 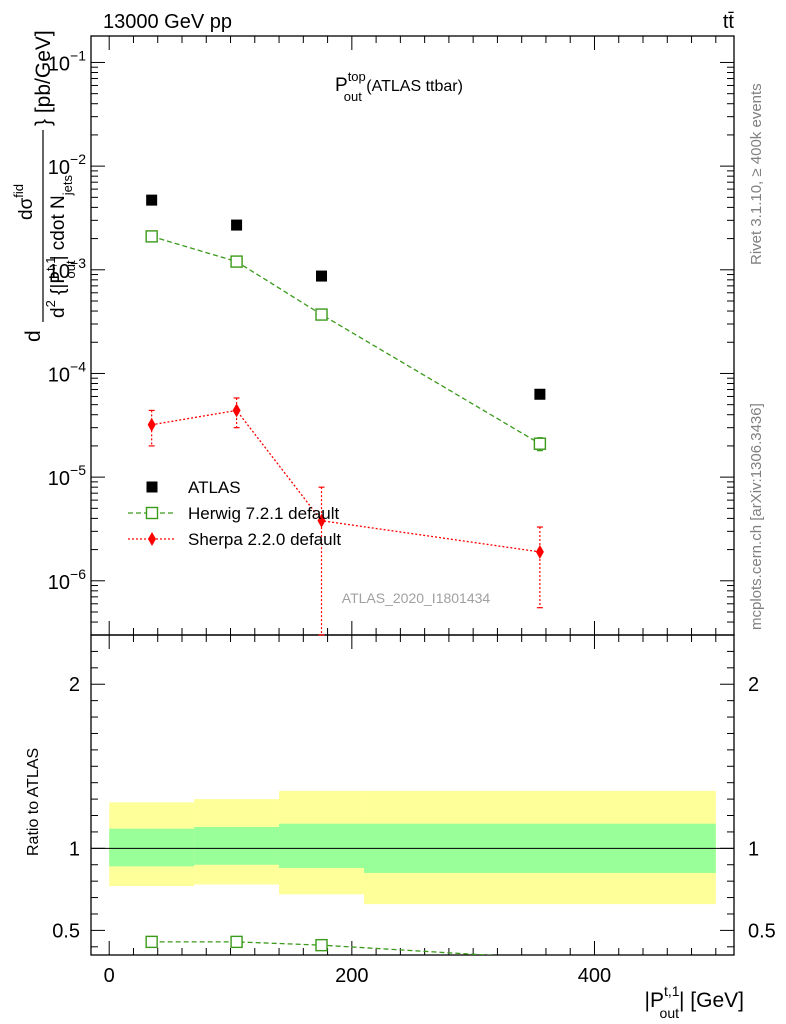 I want to click on ratio-y-tick-label-right: 1, so click(x=753, y=849).